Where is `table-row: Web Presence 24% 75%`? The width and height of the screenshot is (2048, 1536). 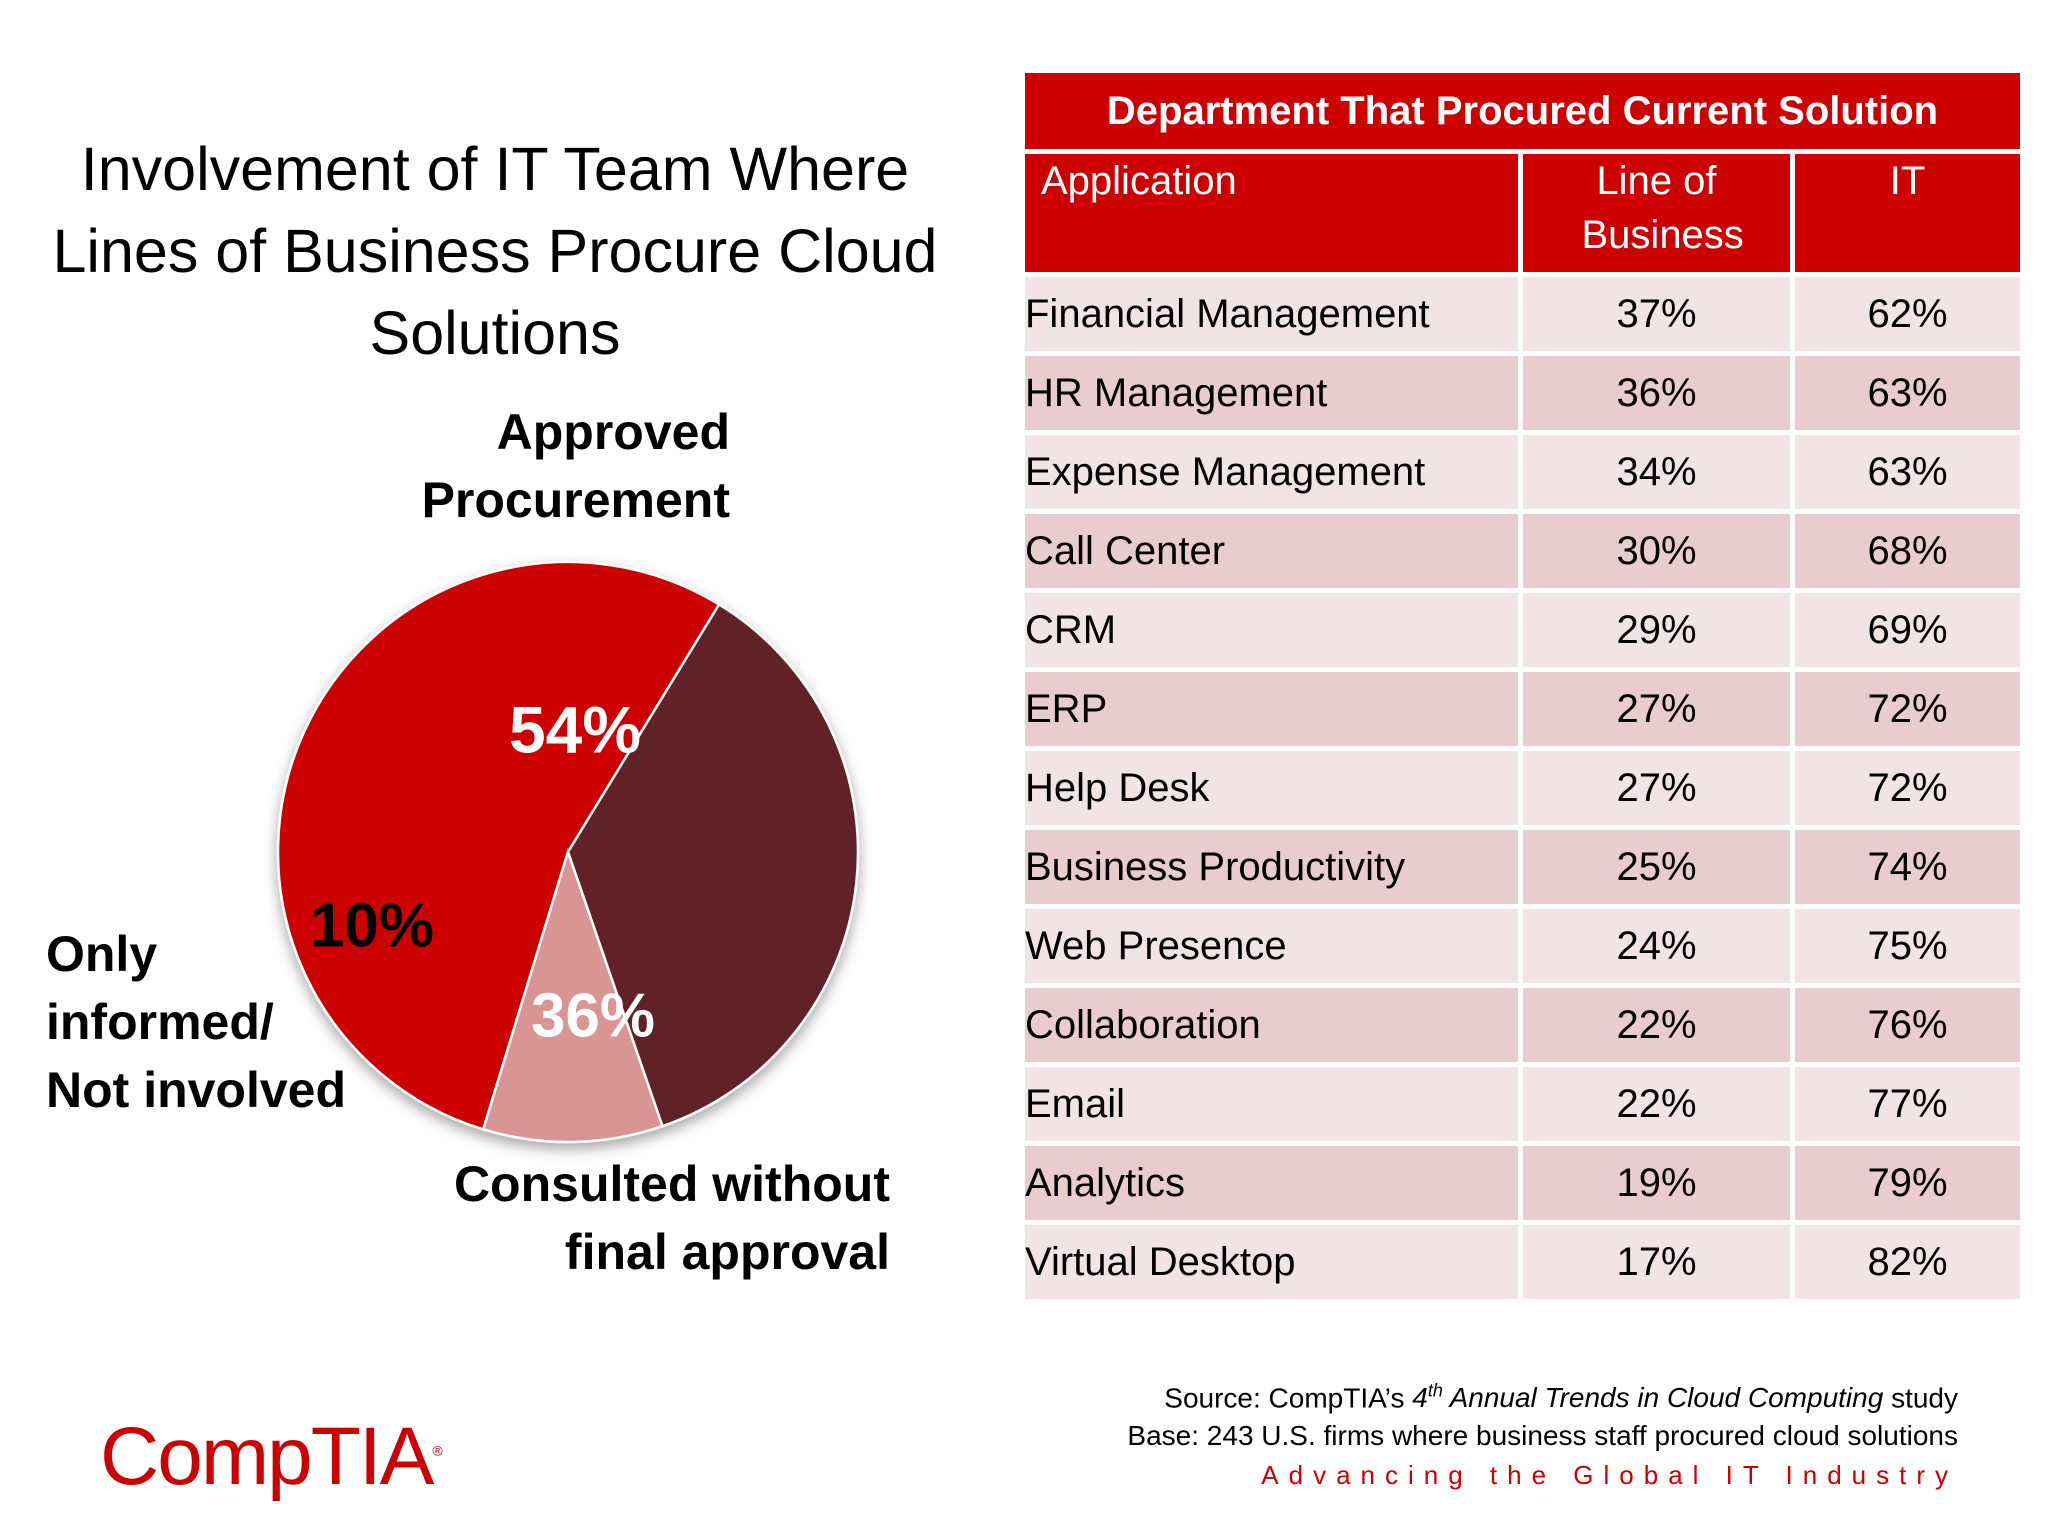 table-row: Web Presence 24% 75% is located at coordinates (1523, 946).